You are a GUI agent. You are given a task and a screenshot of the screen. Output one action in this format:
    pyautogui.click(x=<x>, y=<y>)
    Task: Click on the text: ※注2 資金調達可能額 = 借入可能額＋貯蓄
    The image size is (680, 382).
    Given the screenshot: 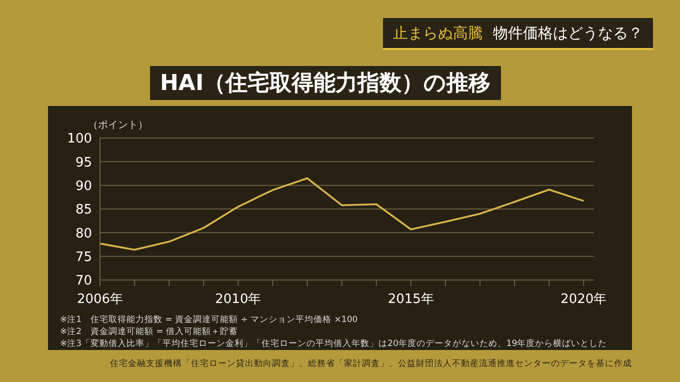 What is the action you would take?
    pyautogui.click(x=150, y=332)
    